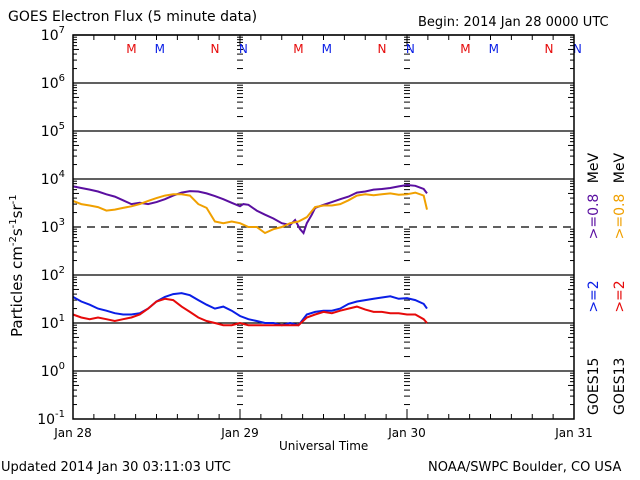 Image resolution: width=640 pixels, height=480 pixels. Describe the element at coordinates (573, 433) in the screenshot. I see `x-tick-label: Jan 31` at that location.